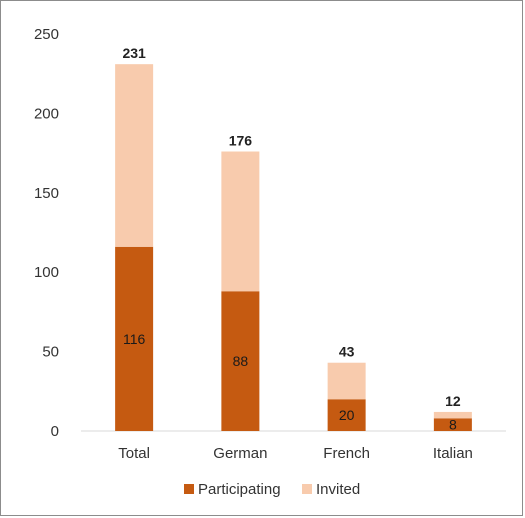 Image resolution: width=525 pixels, height=518 pixels. What do you see at coordinates (241, 141) in the screenshot?
I see `total-value-label: 176` at bounding box center [241, 141].